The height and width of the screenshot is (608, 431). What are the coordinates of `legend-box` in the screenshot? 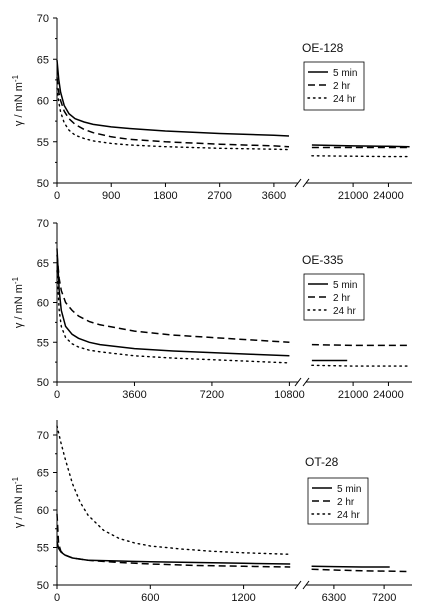 It's located at (334, 86).